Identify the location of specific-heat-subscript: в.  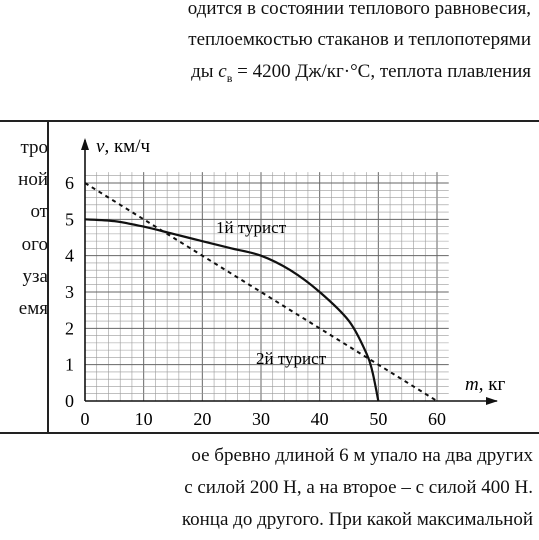
(229, 77).